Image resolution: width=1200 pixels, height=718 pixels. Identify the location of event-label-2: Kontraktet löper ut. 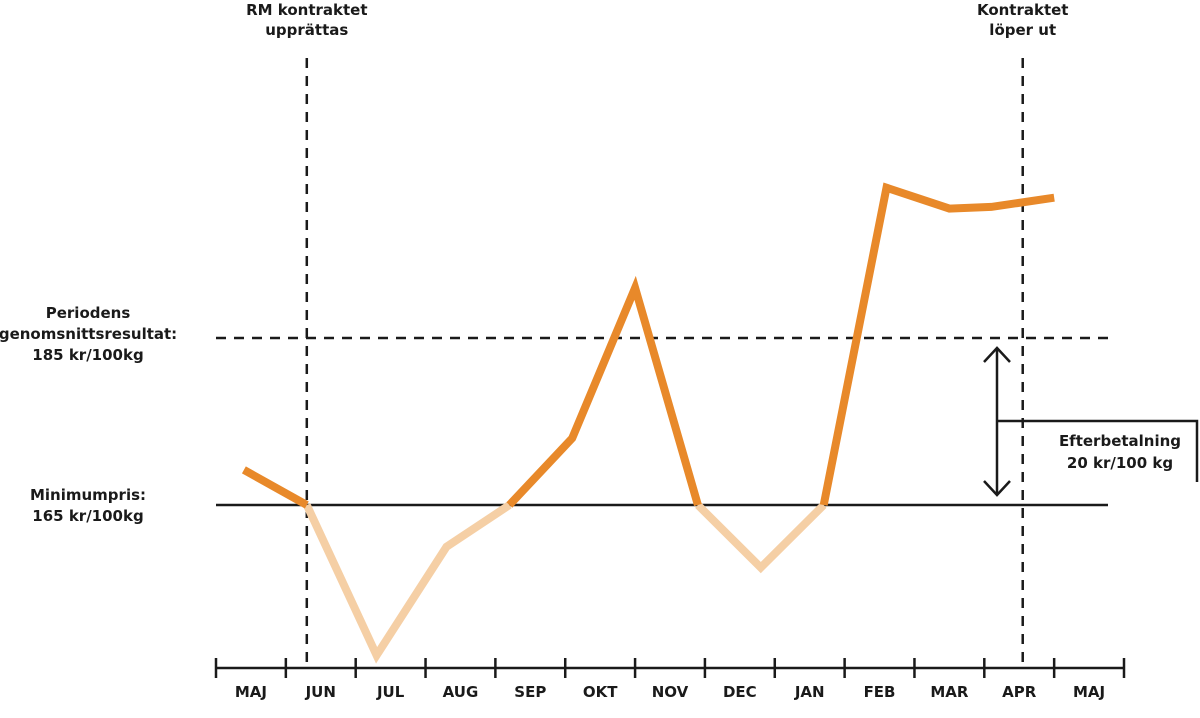
(1023, 20).